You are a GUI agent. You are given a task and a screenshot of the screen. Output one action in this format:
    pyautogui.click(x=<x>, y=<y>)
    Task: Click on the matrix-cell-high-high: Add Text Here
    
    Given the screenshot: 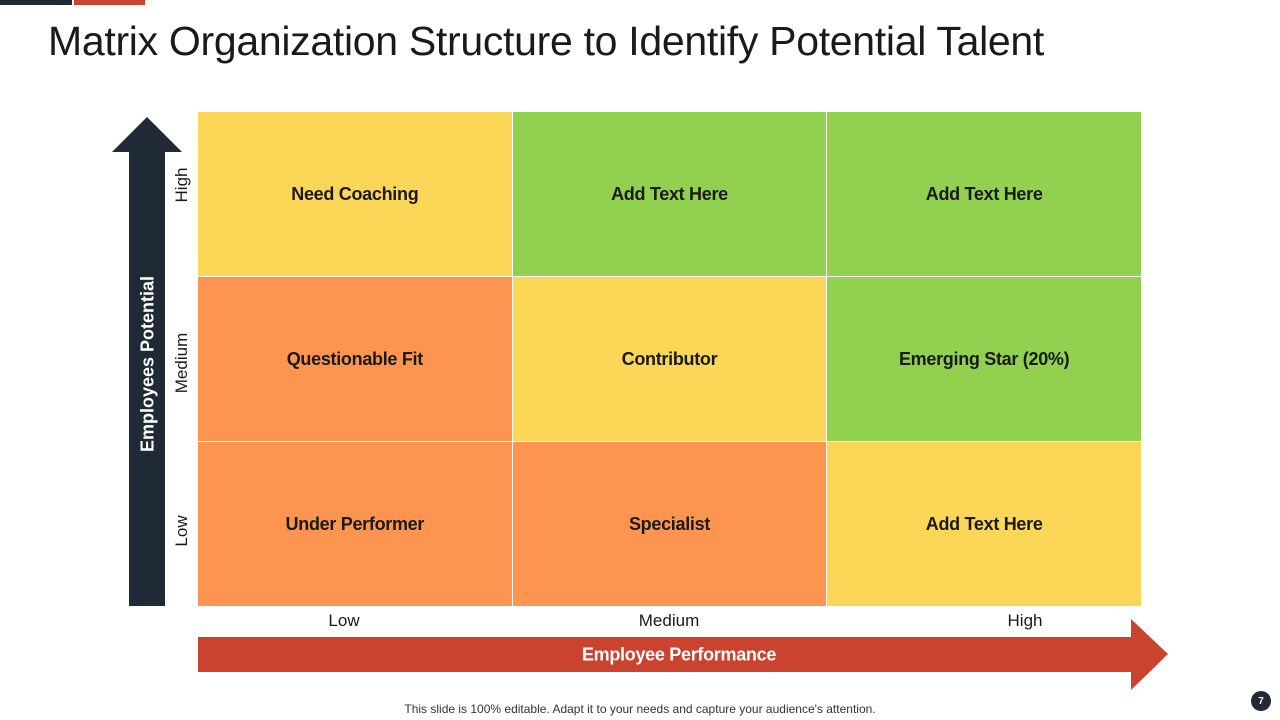 What is the action you would take?
    pyautogui.click(x=984, y=194)
    